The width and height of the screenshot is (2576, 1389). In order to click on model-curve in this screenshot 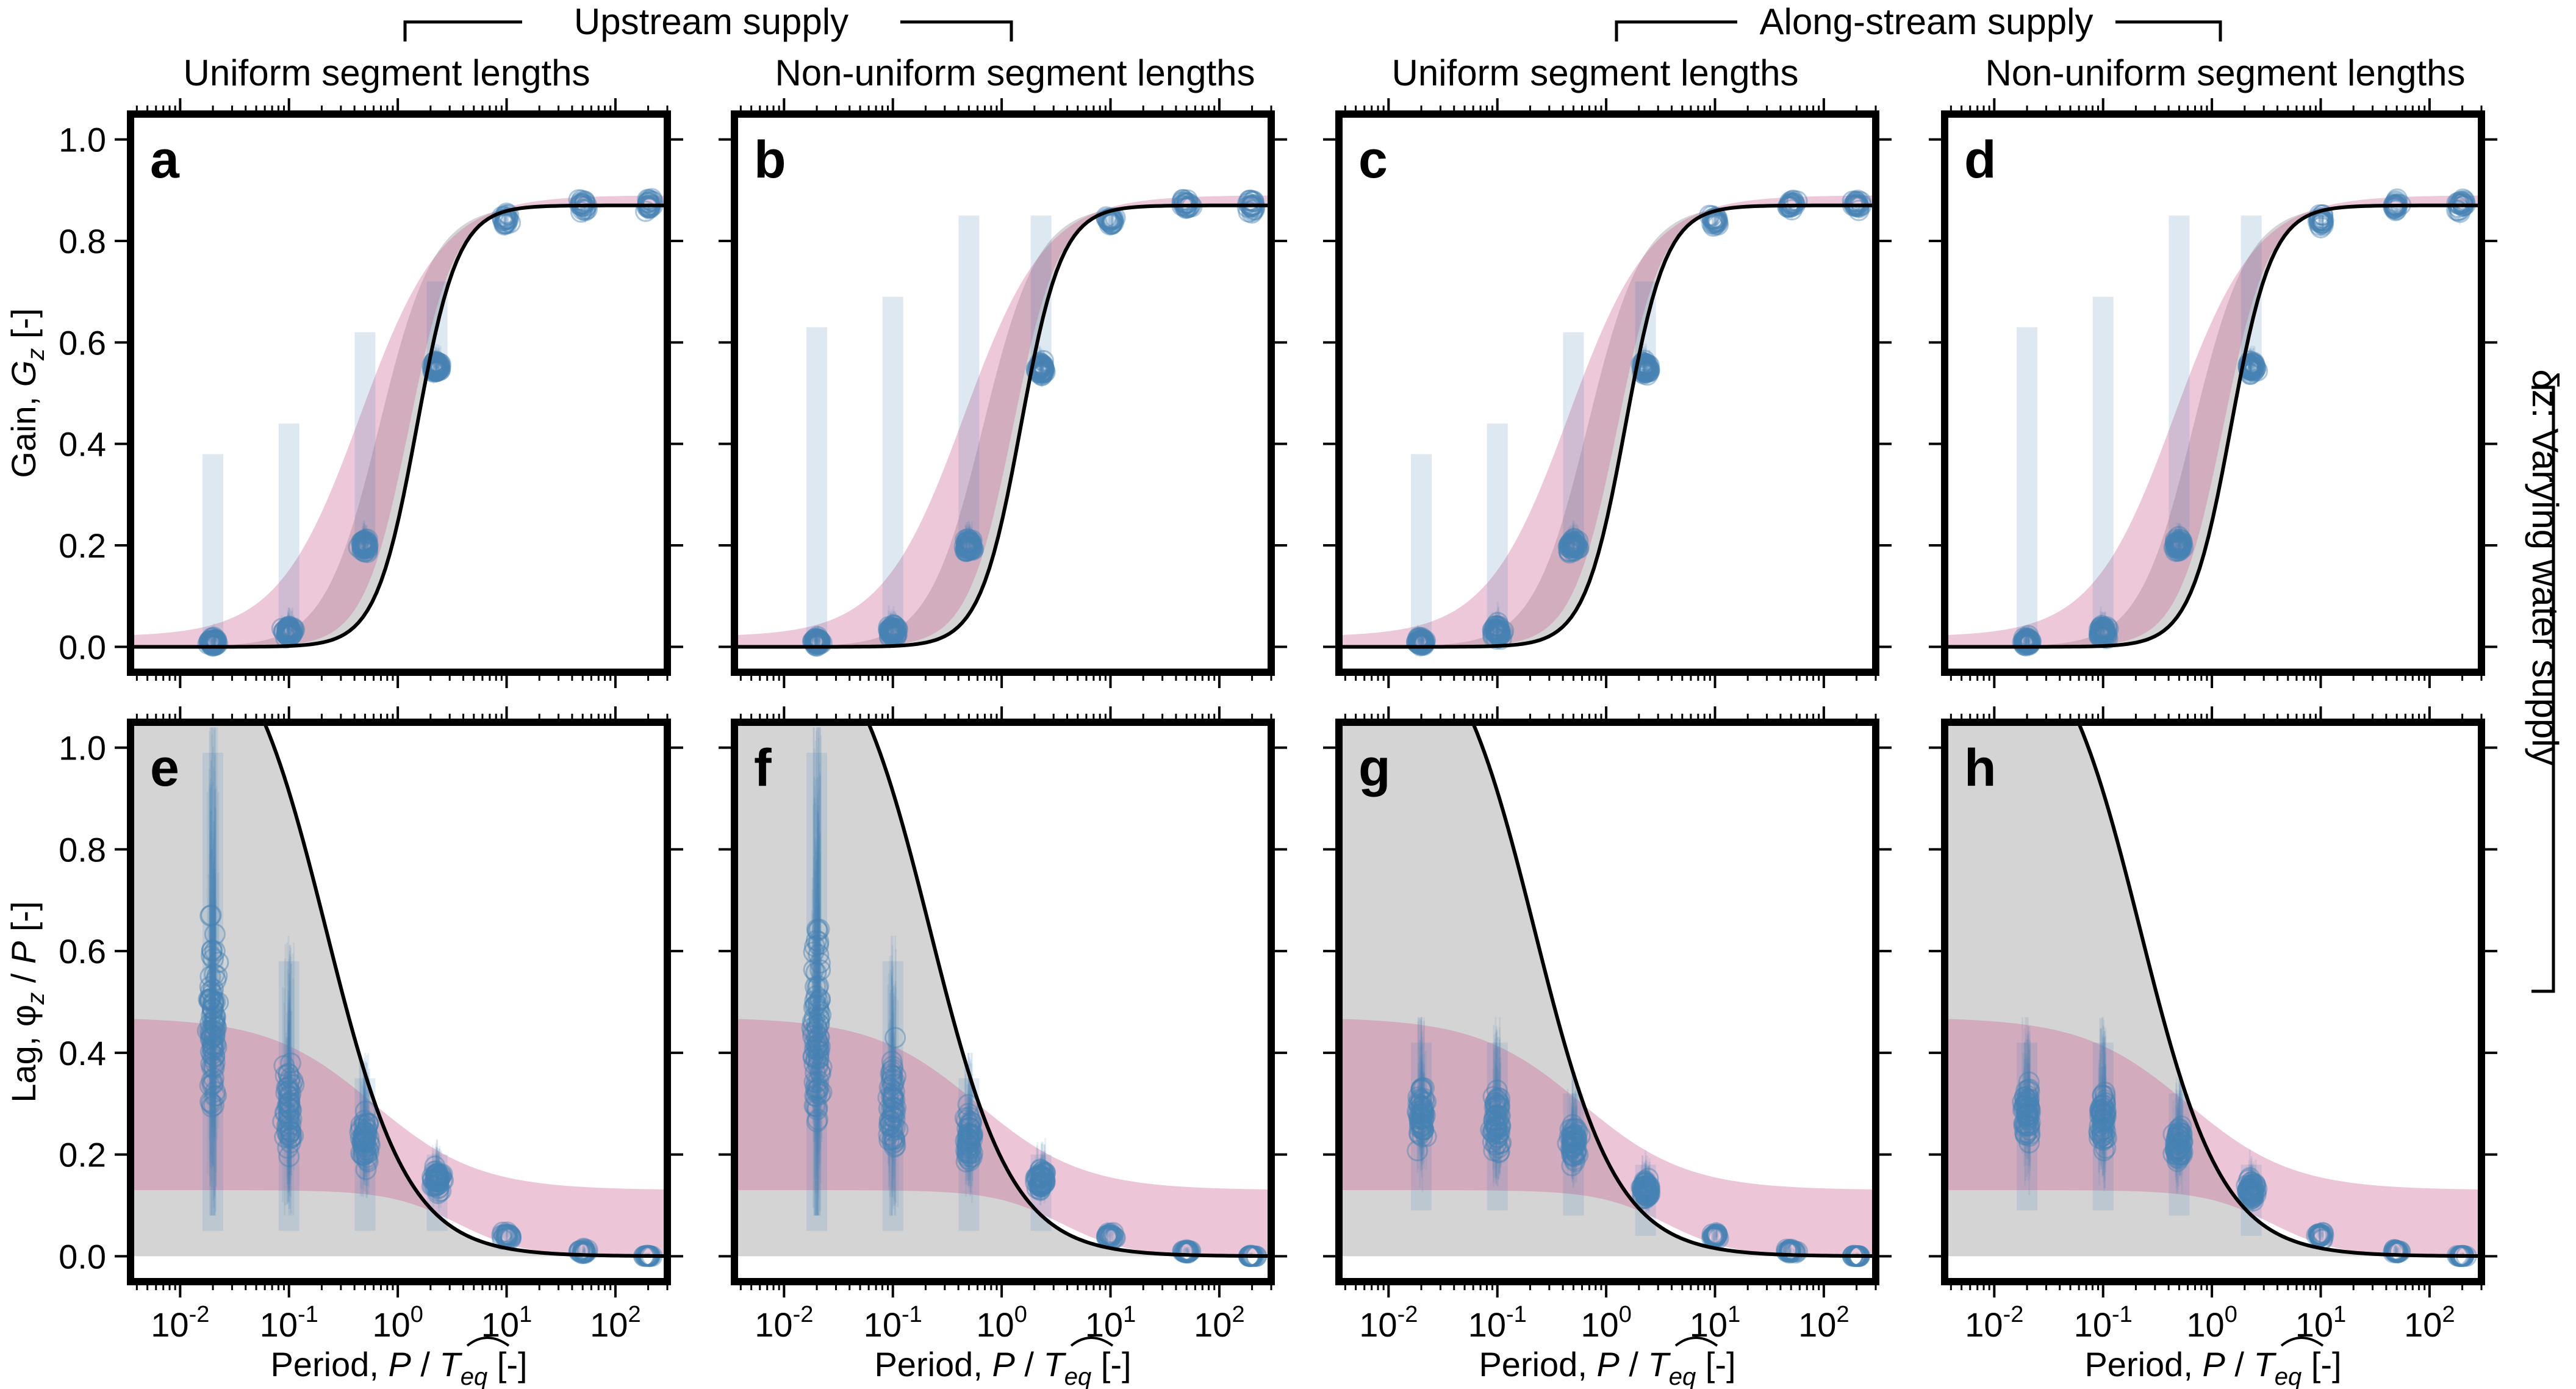, I will do `click(1003, 426)`.